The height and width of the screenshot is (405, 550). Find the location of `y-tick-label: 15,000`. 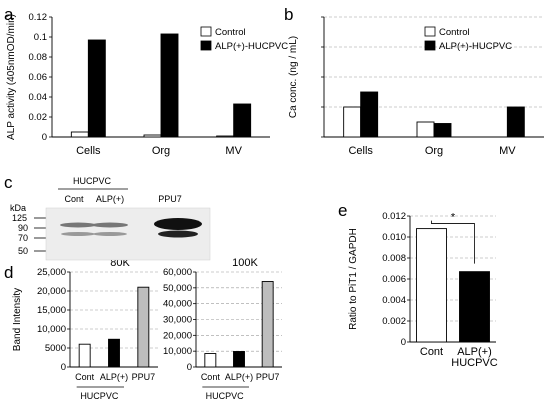

y-tick-label: 15,000 is located at coordinates (51, 310).